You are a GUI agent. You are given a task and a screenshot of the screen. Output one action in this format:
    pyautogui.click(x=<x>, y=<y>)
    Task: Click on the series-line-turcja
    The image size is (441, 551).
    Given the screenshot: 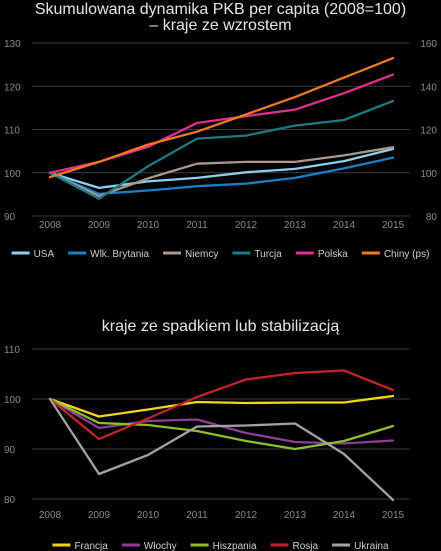 What is the action you would take?
    pyautogui.click(x=221, y=149)
    